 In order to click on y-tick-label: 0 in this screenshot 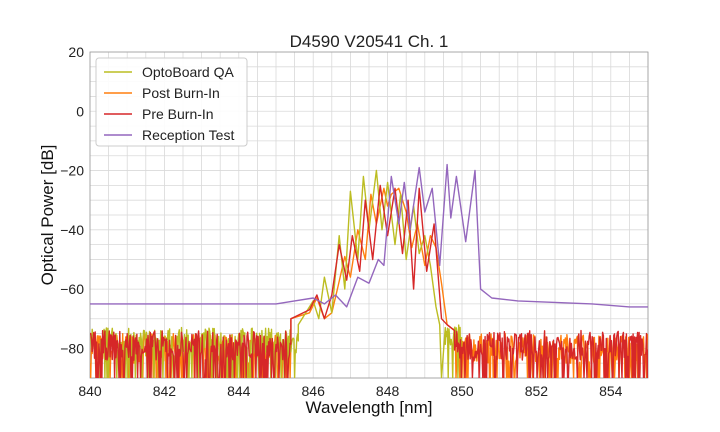, I will do `click(80, 111)`.